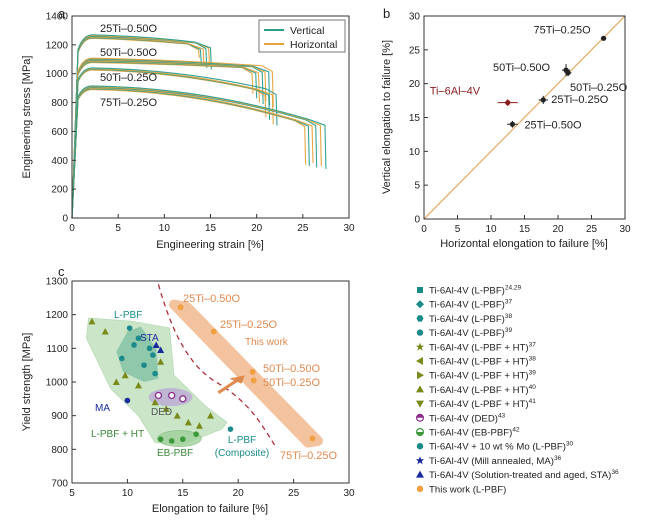 This screenshot has width=662, height=528. I want to click on identity-line, so click(524, 117).